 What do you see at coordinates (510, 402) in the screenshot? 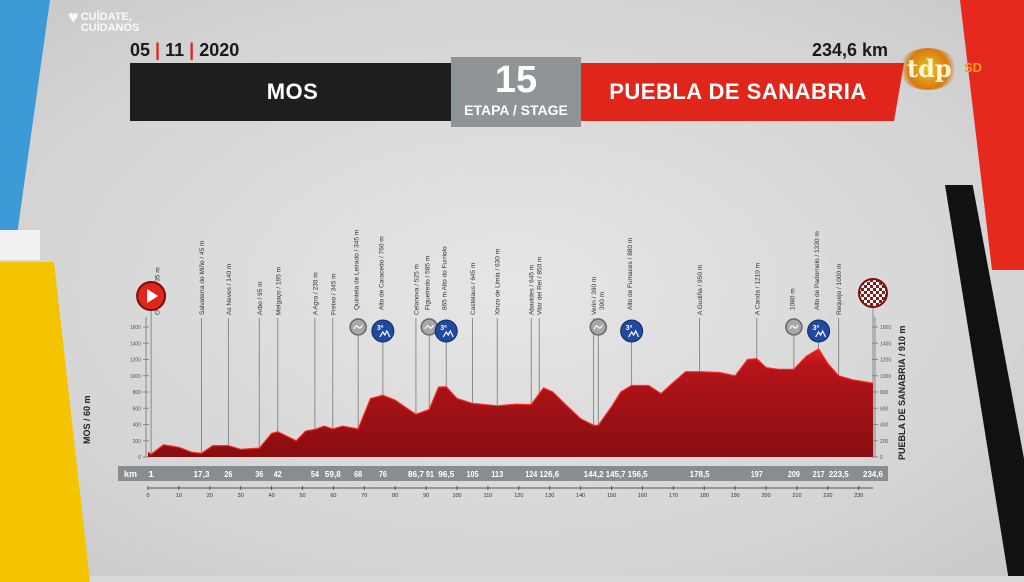
I see `elevation-profile-area` at bounding box center [510, 402].